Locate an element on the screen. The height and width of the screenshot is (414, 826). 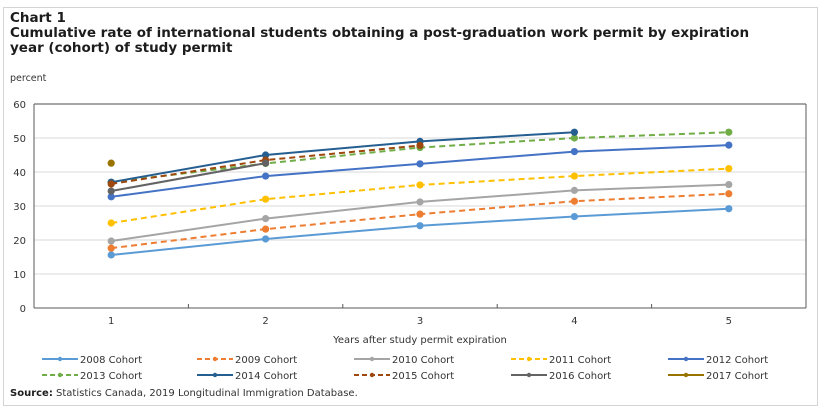
legend-label-2017-cohort: 2017 Cohort is located at coordinates (737, 376).